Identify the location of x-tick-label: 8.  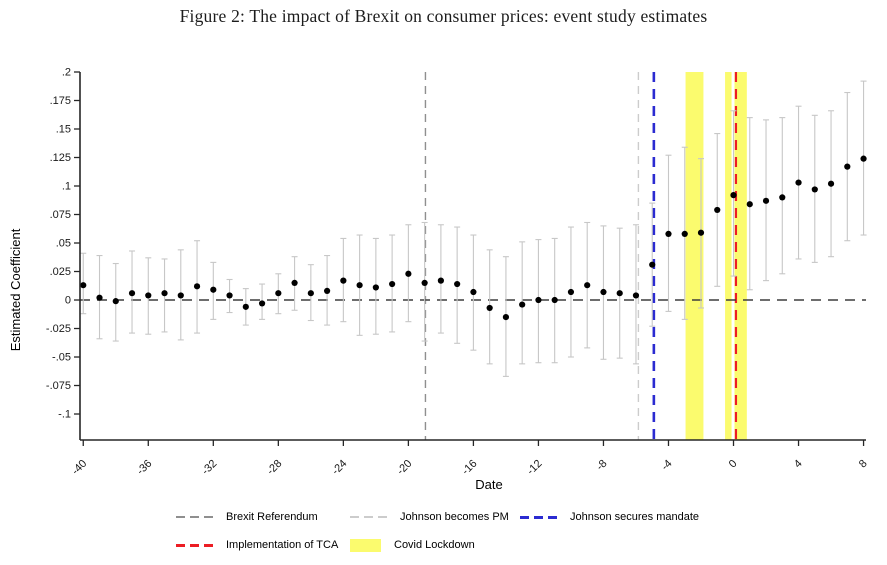
(863, 464).